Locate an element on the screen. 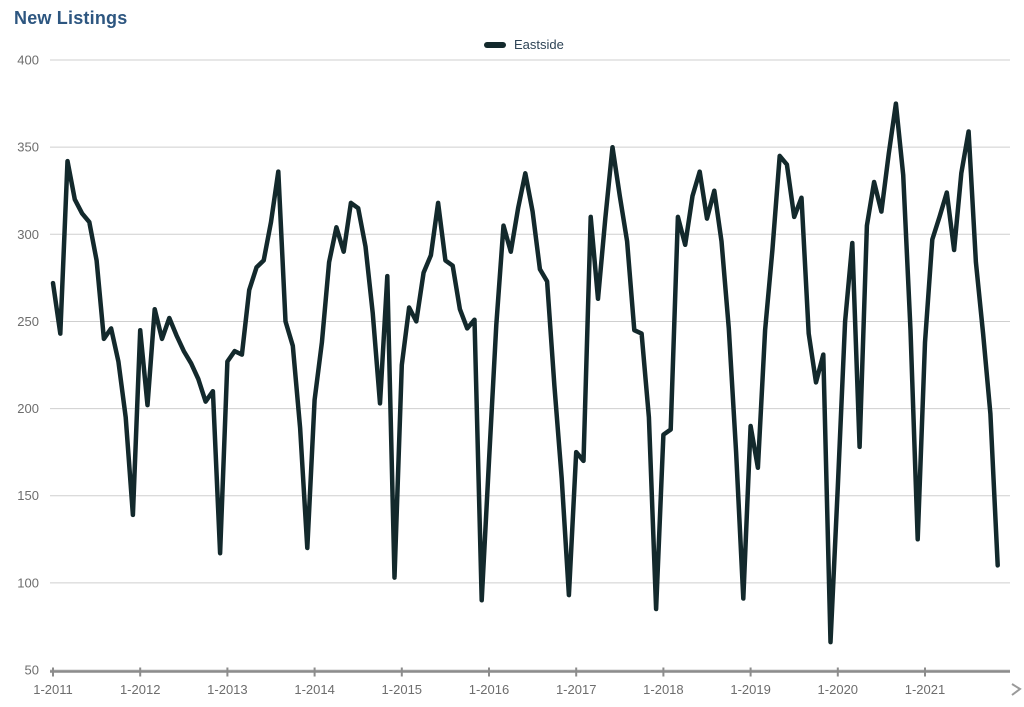  legend: Eastside is located at coordinates (524, 44).